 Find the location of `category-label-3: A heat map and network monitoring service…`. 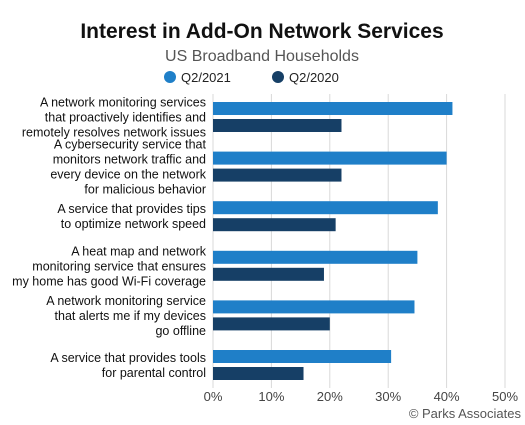

category-label-3: A heat map and network monitoring service… is located at coordinates (109, 266).